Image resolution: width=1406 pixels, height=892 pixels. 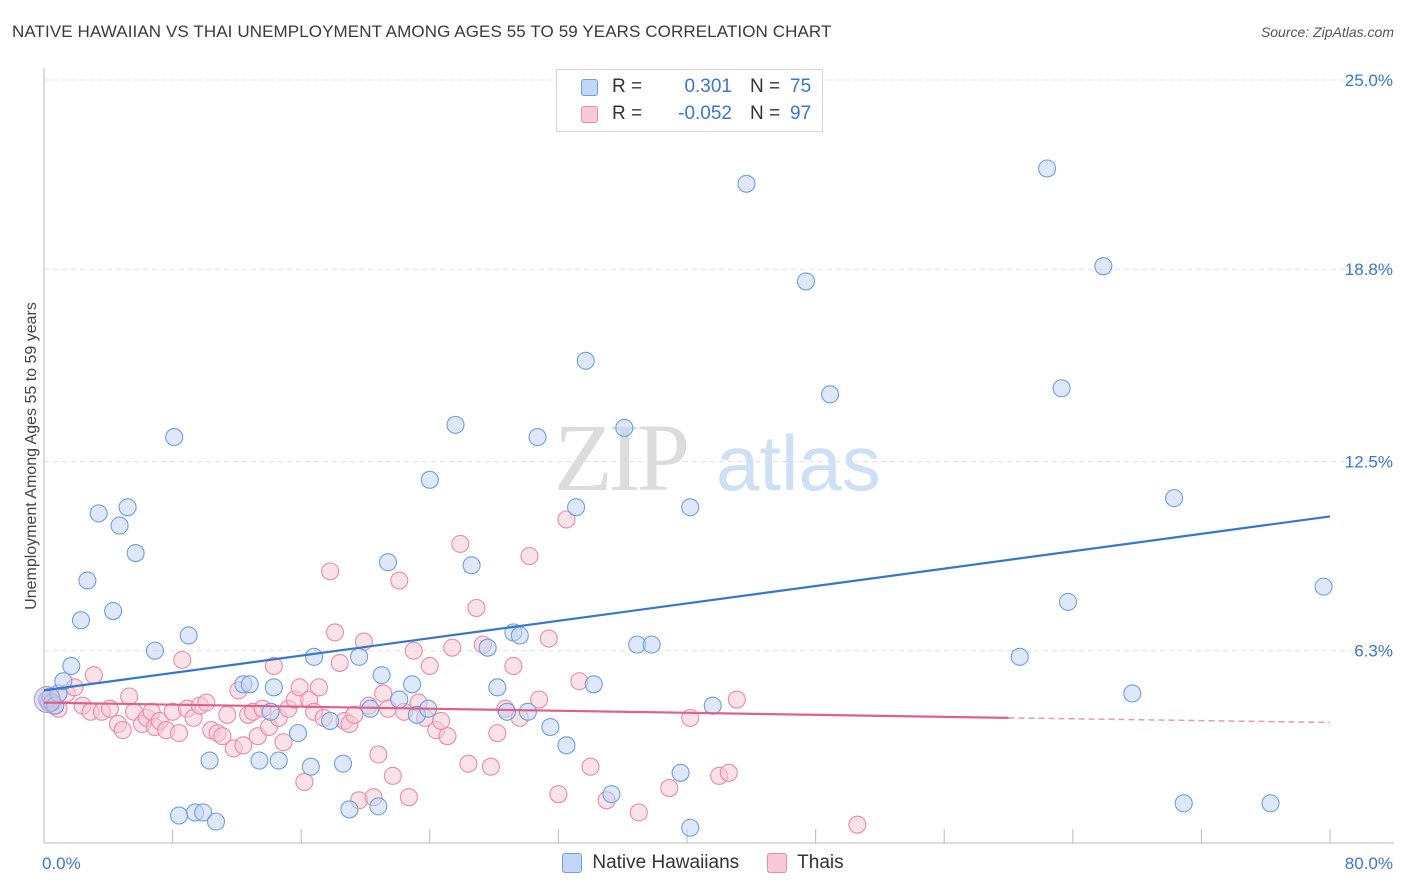 I want to click on x-tick-label-max: 80.0%, so click(x=1369, y=863).